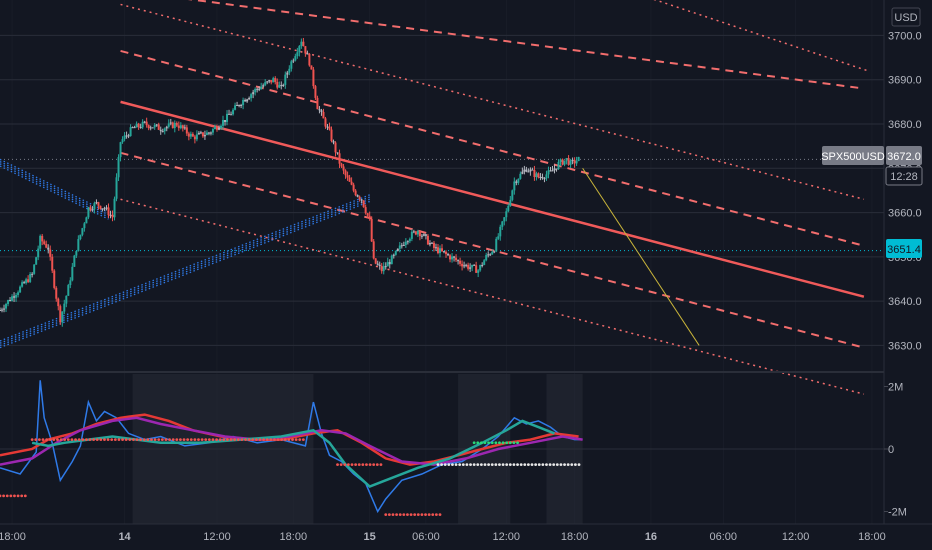 The width and height of the screenshot is (932, 550). What do you see at coordinates (291, 441) in the screenshot?
I see `indicator-series-line` at bounding box center [291, 441].